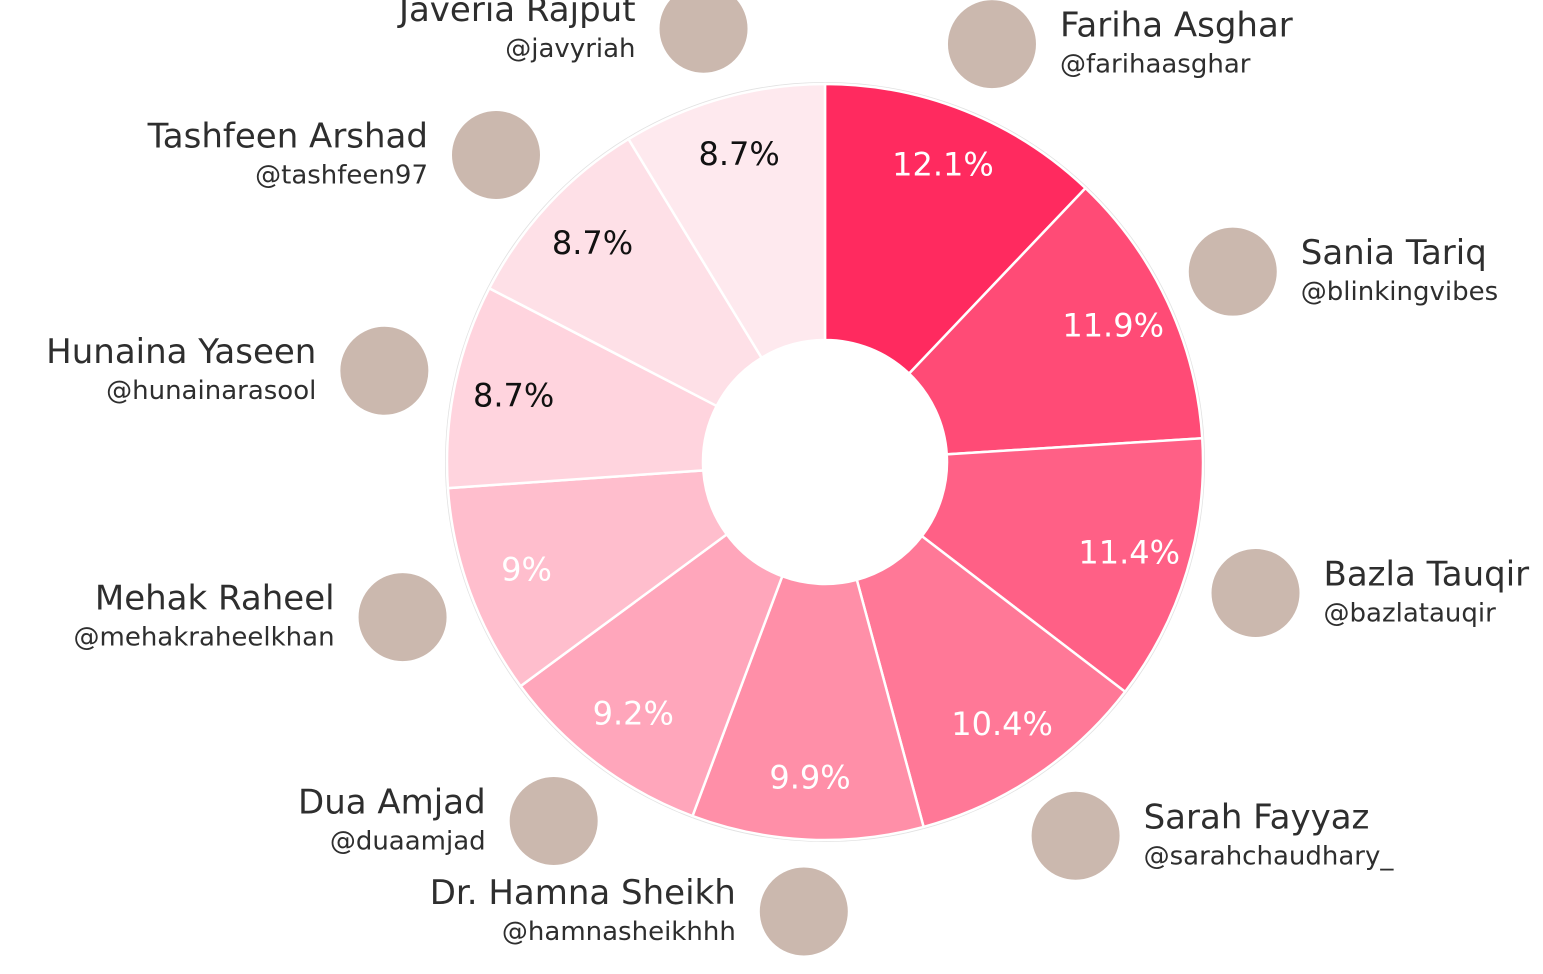 This screenshot has height=974, width=1543. What do you see at coordinates (287, 136) in the screenshot?
I see `legend-name: Tashfeen Arshad` at bounding box center [287, 136].